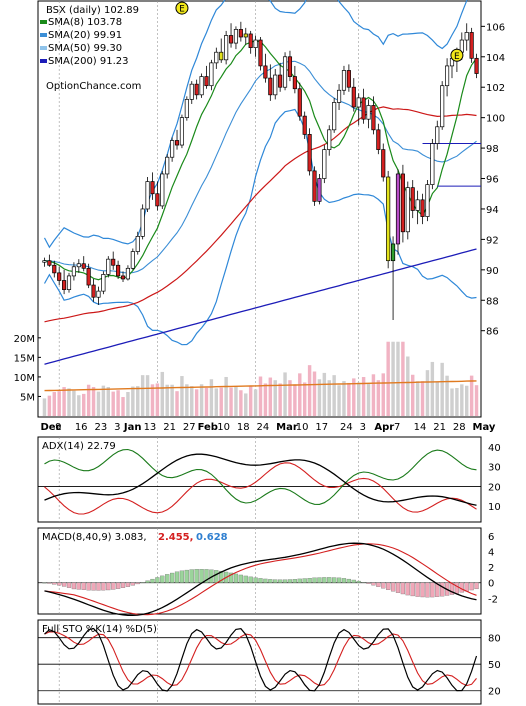 This screenshot has width=526, height=706. I want to click on x-tick-label: 10, so click(302, 427).